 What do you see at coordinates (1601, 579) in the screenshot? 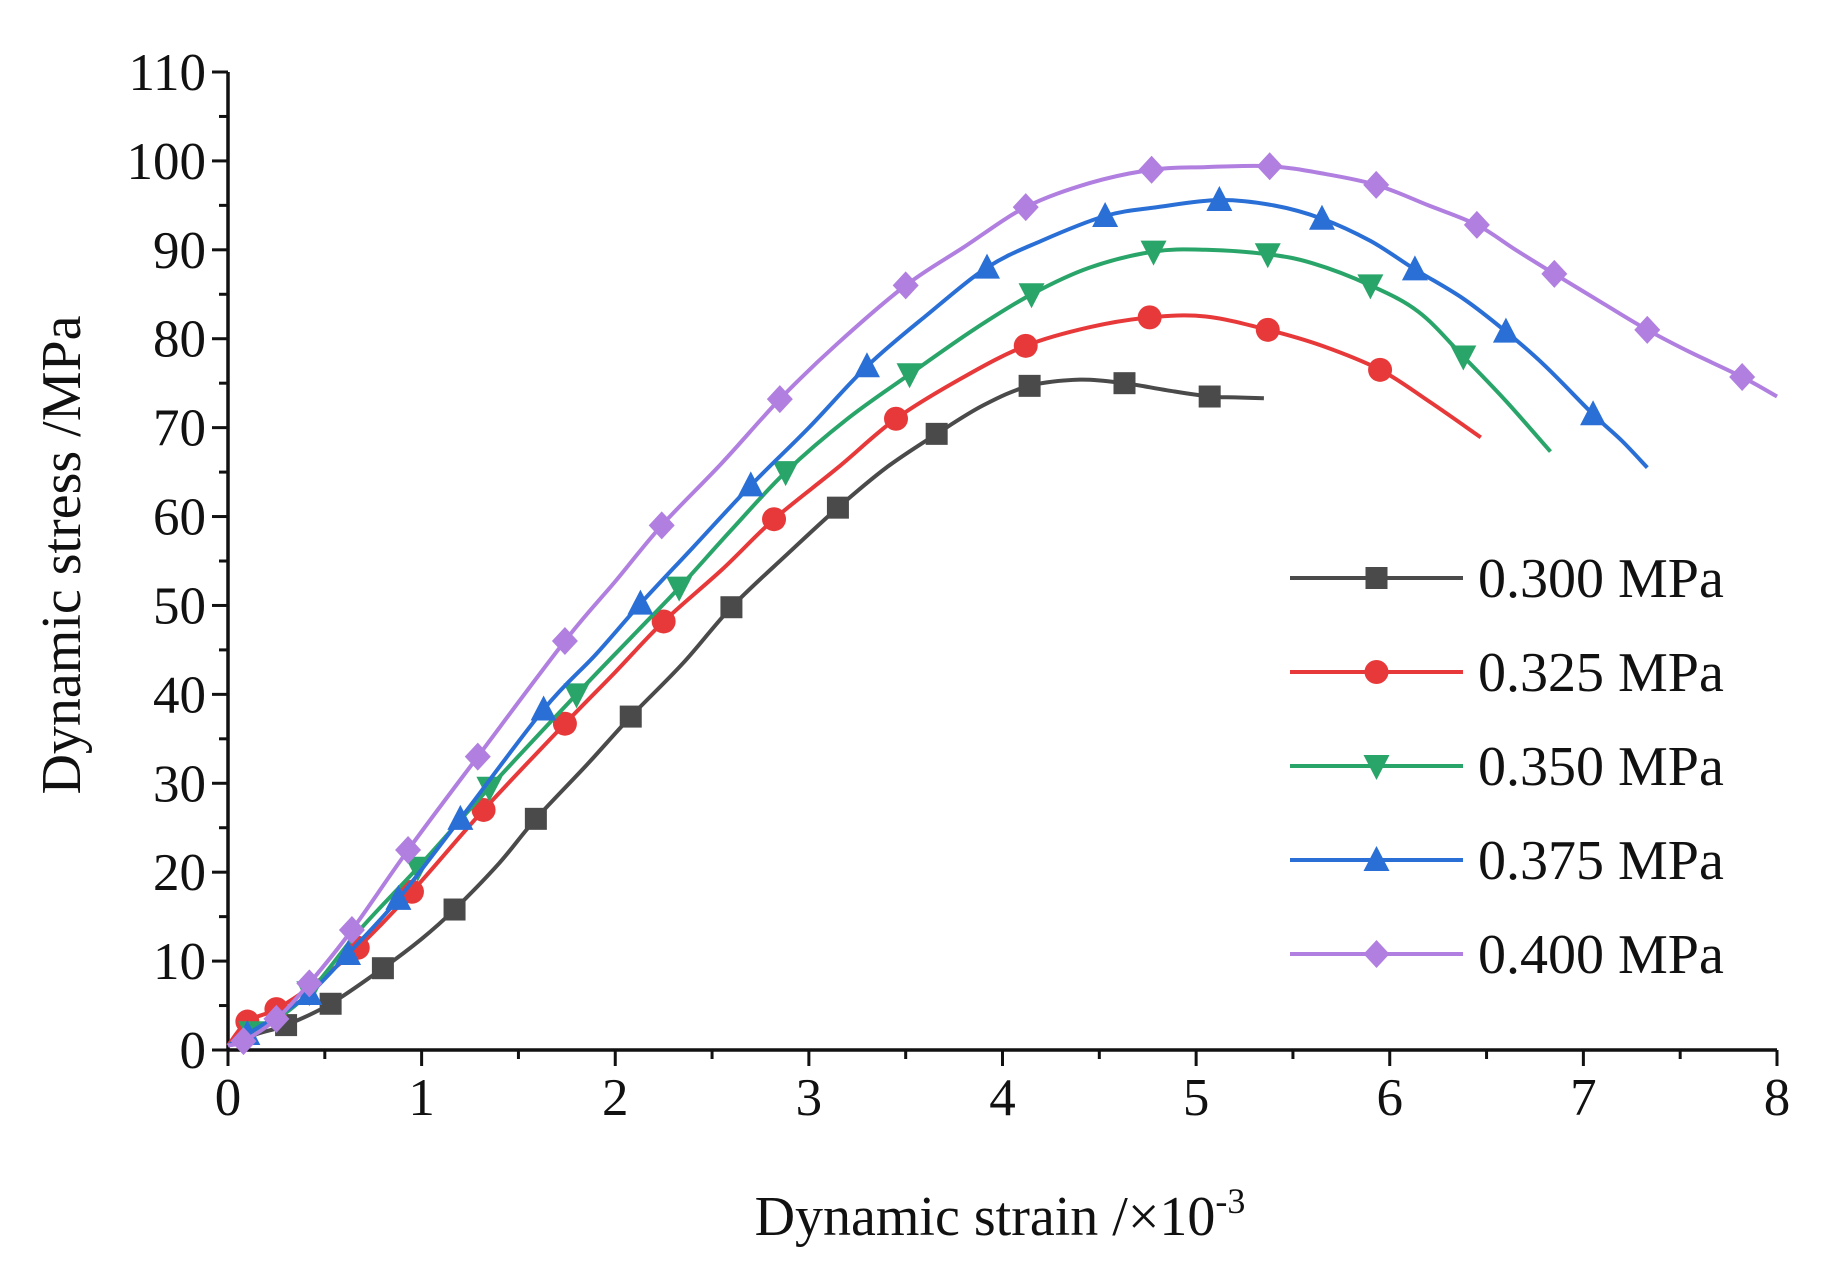
I see `legend-label: 0.300 MPa` at bounding box center [1601, 579].